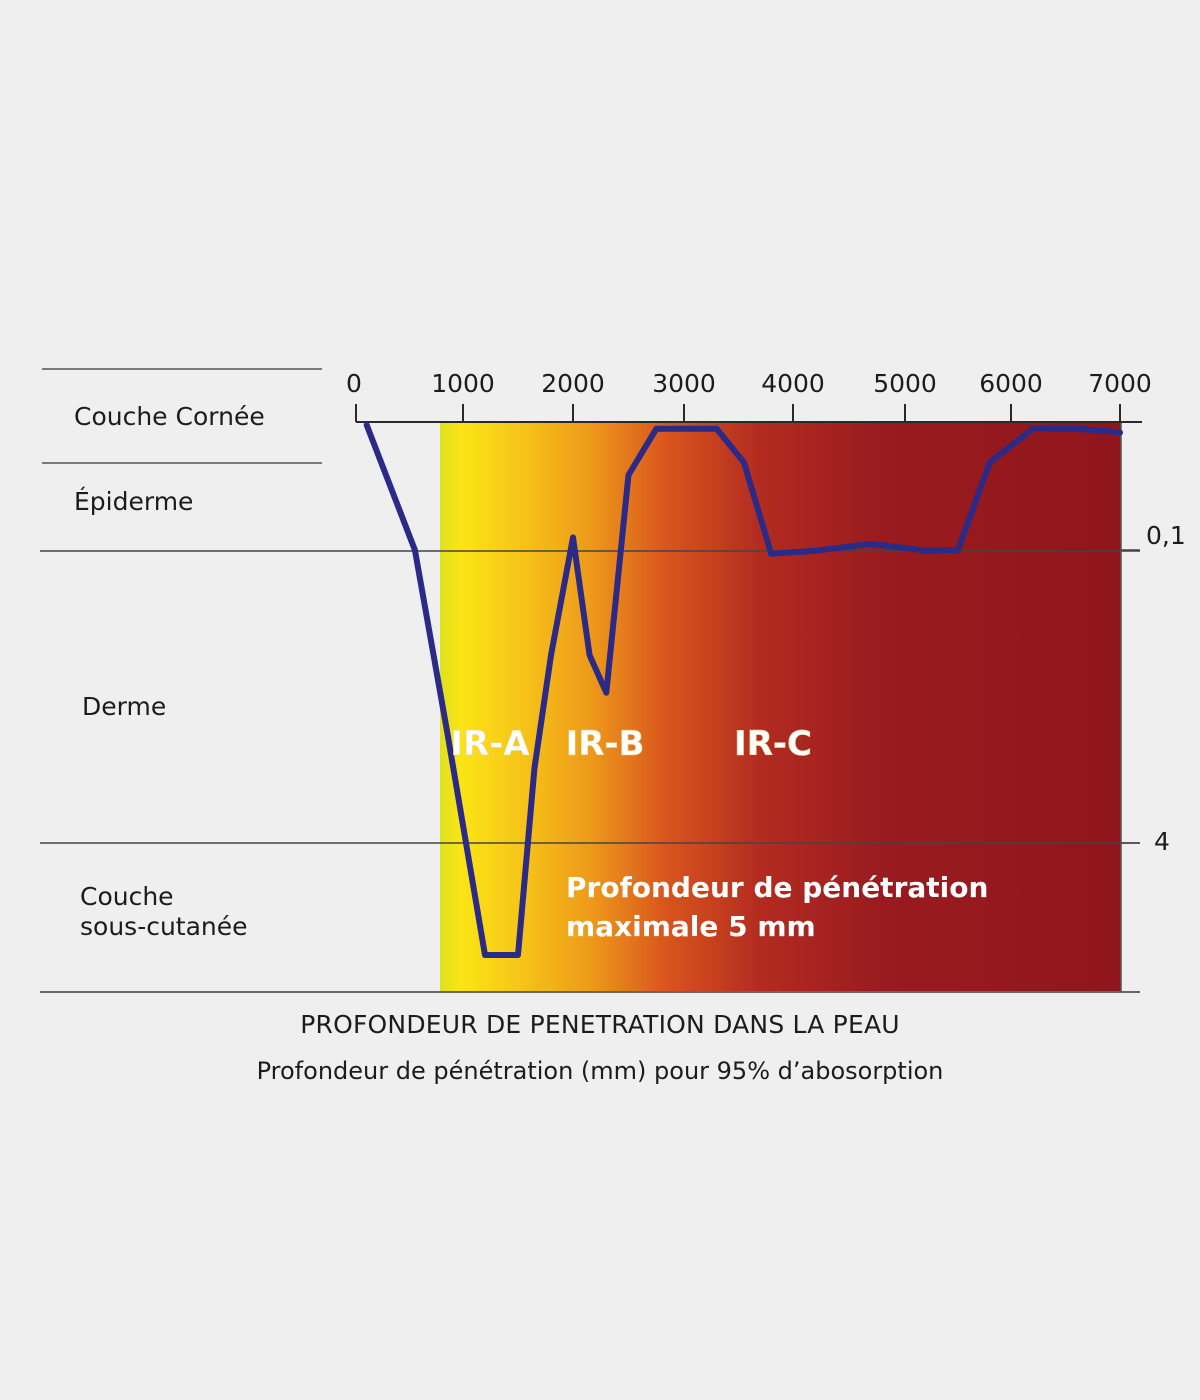 This screenshot has height=1400, width=1200. I want to click on depth-tick-labels: 0,1 4, so click(1153, 688).